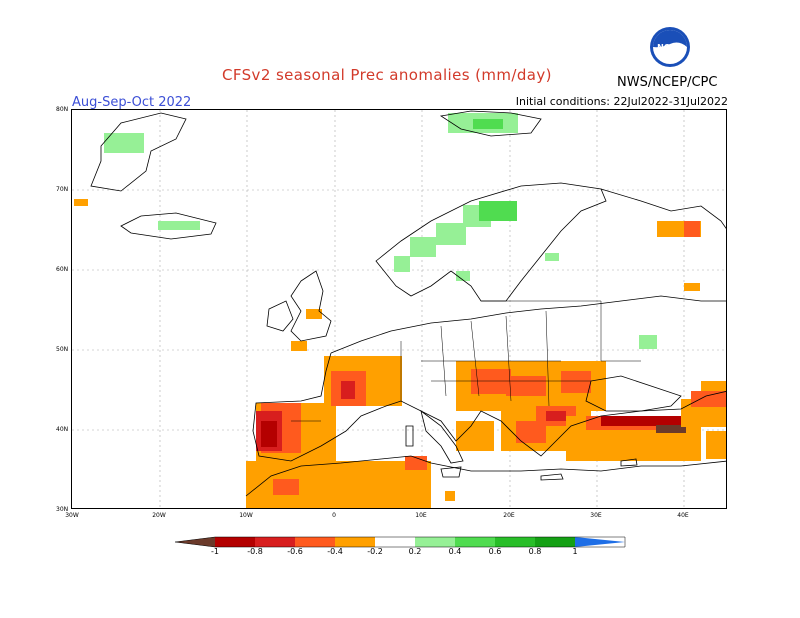 This screenshot has width=800, height=618. Describe the element at coordinates (495, 551) in the screenshot. I see `colorbar-label-pos06: 0.6` at that location.